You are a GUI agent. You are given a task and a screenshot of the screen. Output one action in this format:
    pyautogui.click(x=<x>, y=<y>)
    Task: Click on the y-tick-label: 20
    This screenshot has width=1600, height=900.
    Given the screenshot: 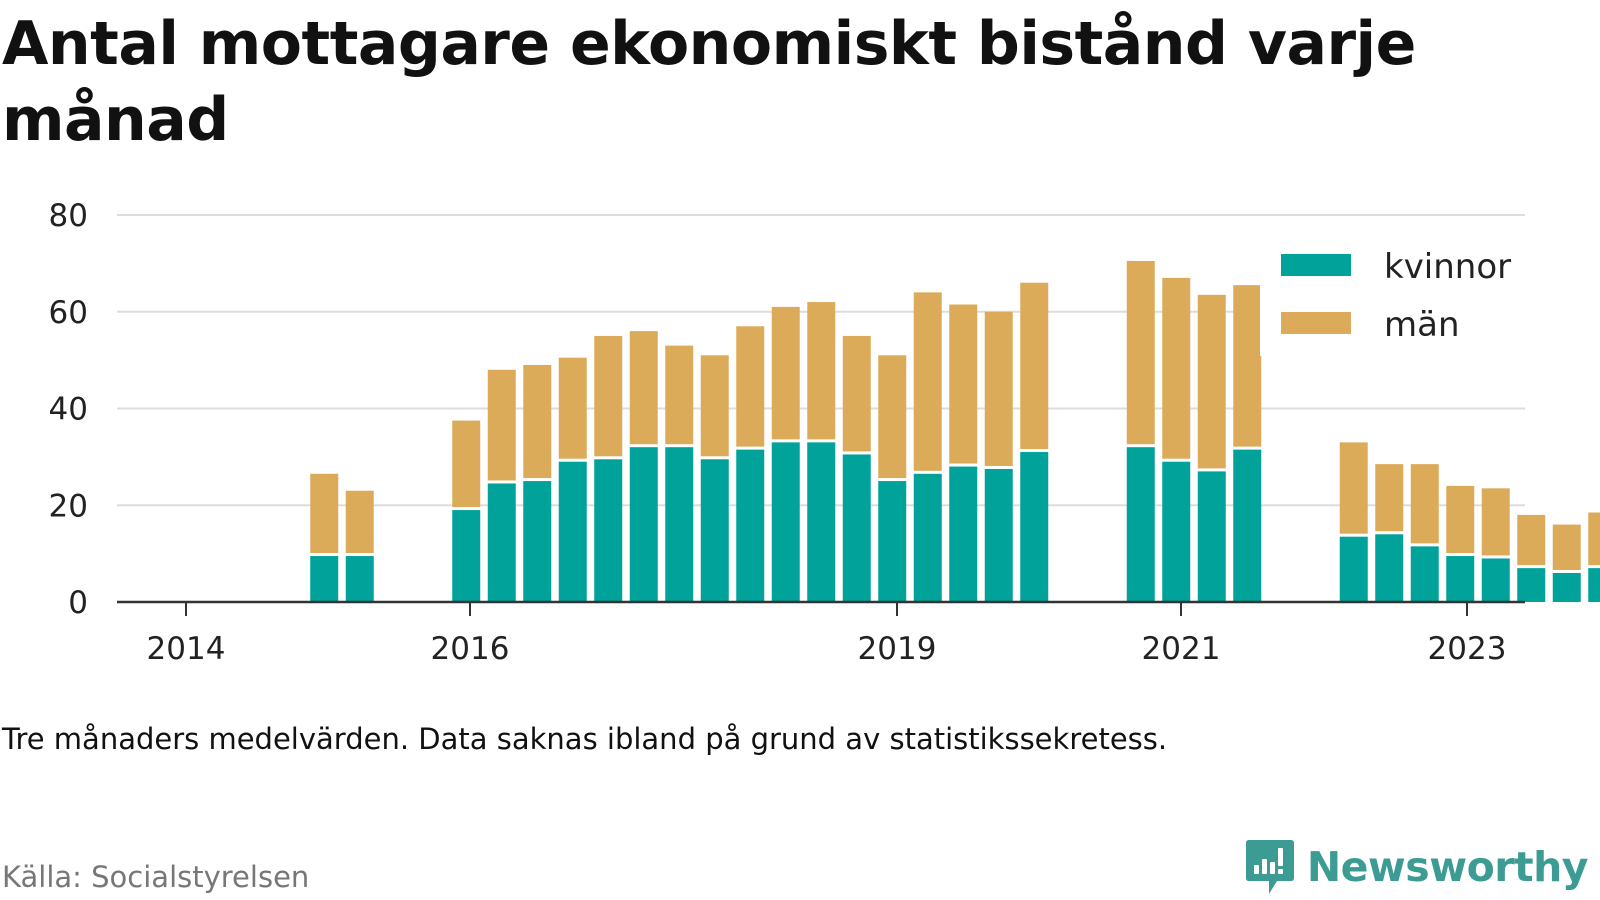 What is the action you would take?
    pyautogui.click(x=68, y=506)
    